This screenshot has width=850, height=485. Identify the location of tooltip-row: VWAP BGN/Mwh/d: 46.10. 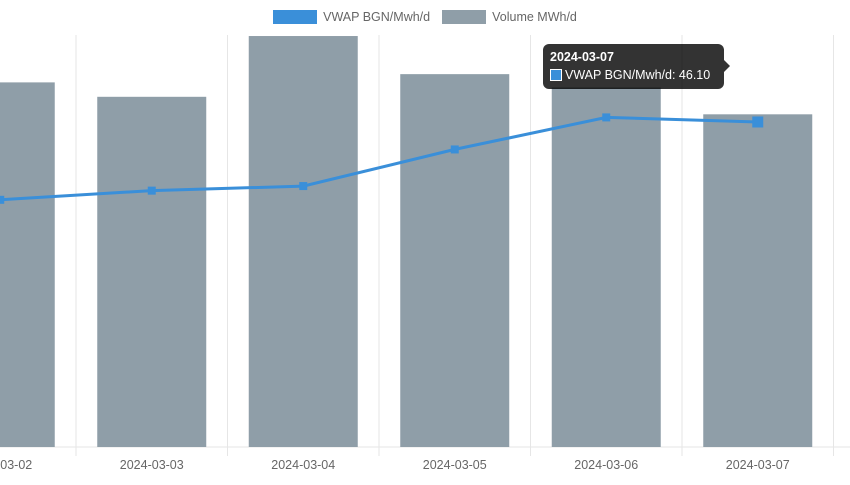
(633, 75).